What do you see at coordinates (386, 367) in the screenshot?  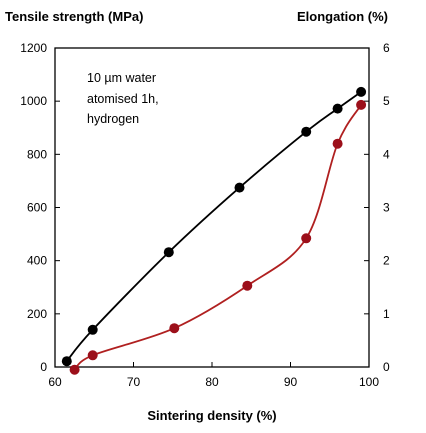 I see `y-right-tick-label: 0` at bounding box center [386, 367].